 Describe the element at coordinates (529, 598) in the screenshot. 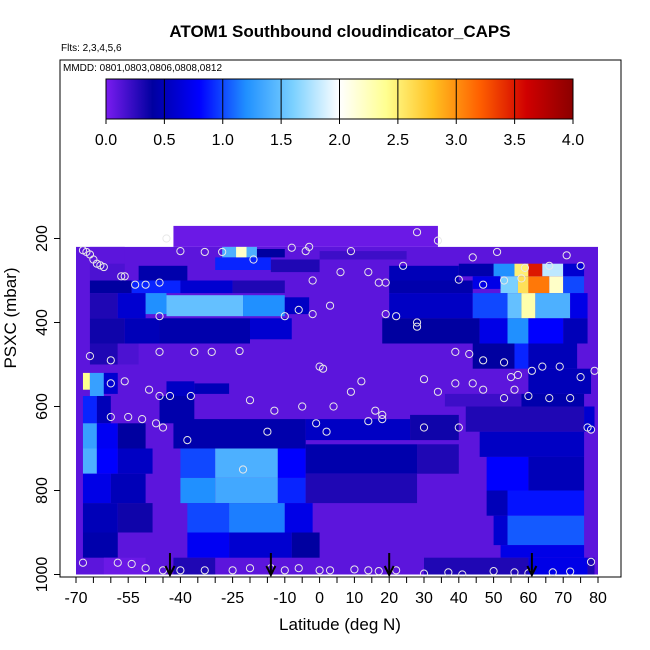

I see `x-tick-label: 60` at that location.